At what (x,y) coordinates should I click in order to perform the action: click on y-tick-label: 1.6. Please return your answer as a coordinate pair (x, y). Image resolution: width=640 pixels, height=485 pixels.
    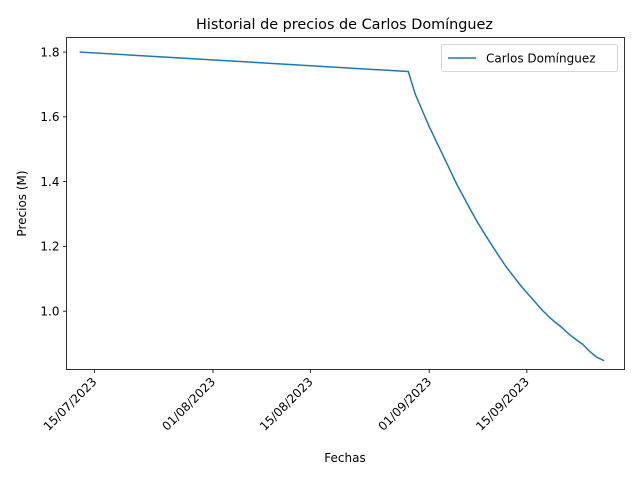
    Looking at the image, I should click on (49, 117).